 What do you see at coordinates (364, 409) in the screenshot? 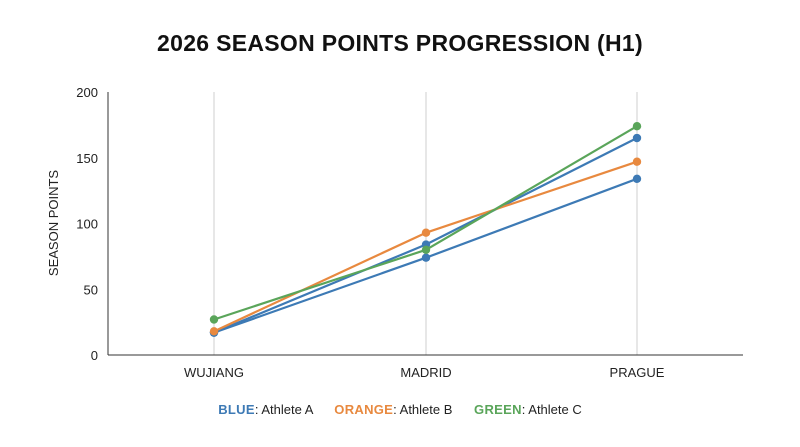
I see `legend-key-orange: ORANGE` at bounding box center [364, 409].